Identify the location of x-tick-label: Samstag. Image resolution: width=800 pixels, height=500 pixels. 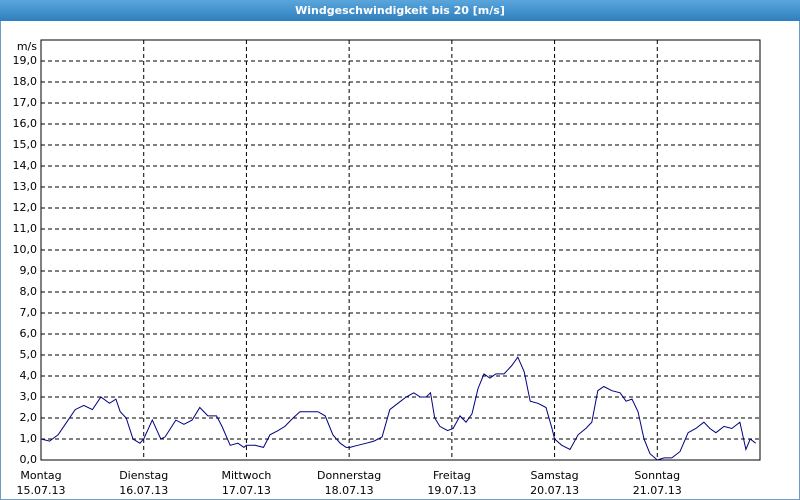
(554, 475).